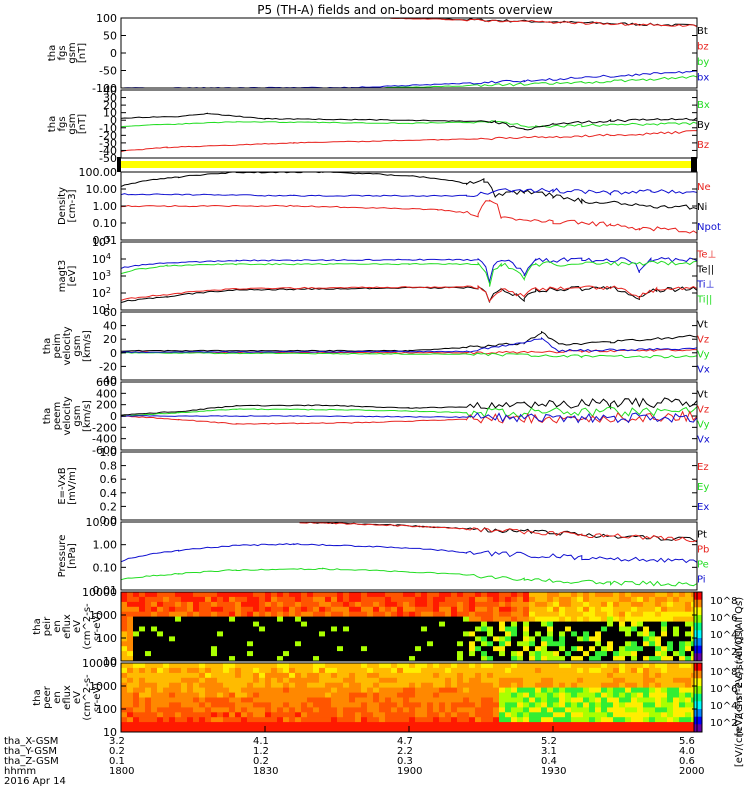  I want to click on panel-efield_flag, so click(407, 164).